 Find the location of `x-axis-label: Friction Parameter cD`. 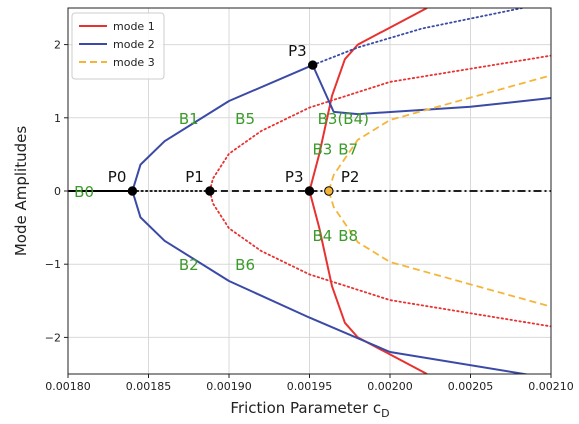

x-axis-label: Friction Parameter cD is located at coordinates (309, 409).